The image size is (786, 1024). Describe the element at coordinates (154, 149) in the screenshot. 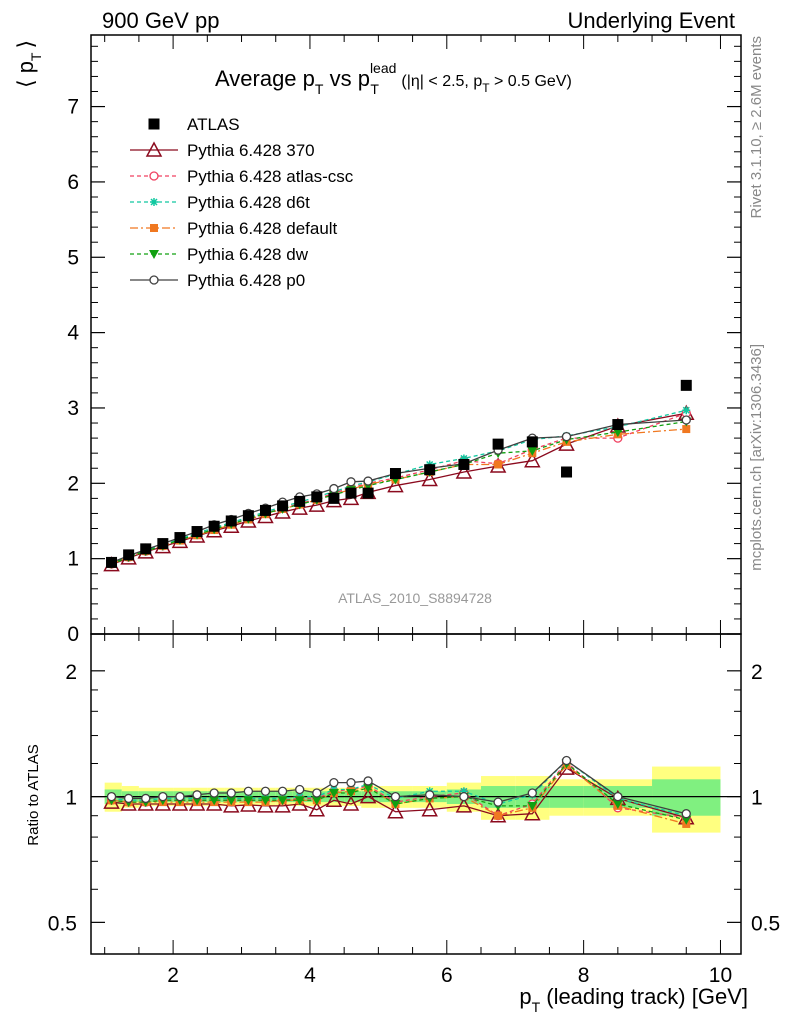

I see `legend-marker-p370` at that location.